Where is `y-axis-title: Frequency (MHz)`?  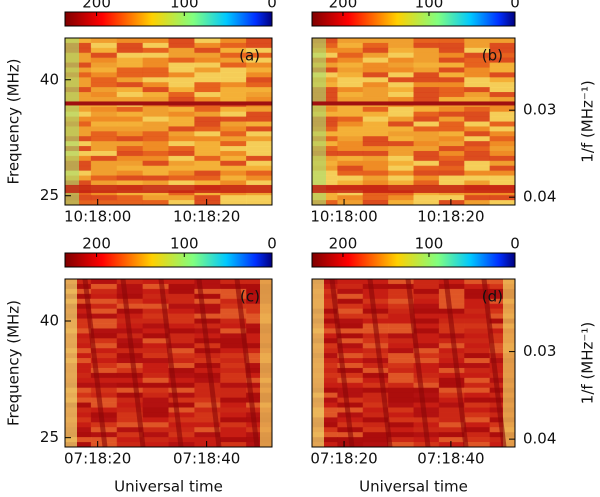 y-axis-title: Frequency (MHz) is located at coordinates (14, 363).